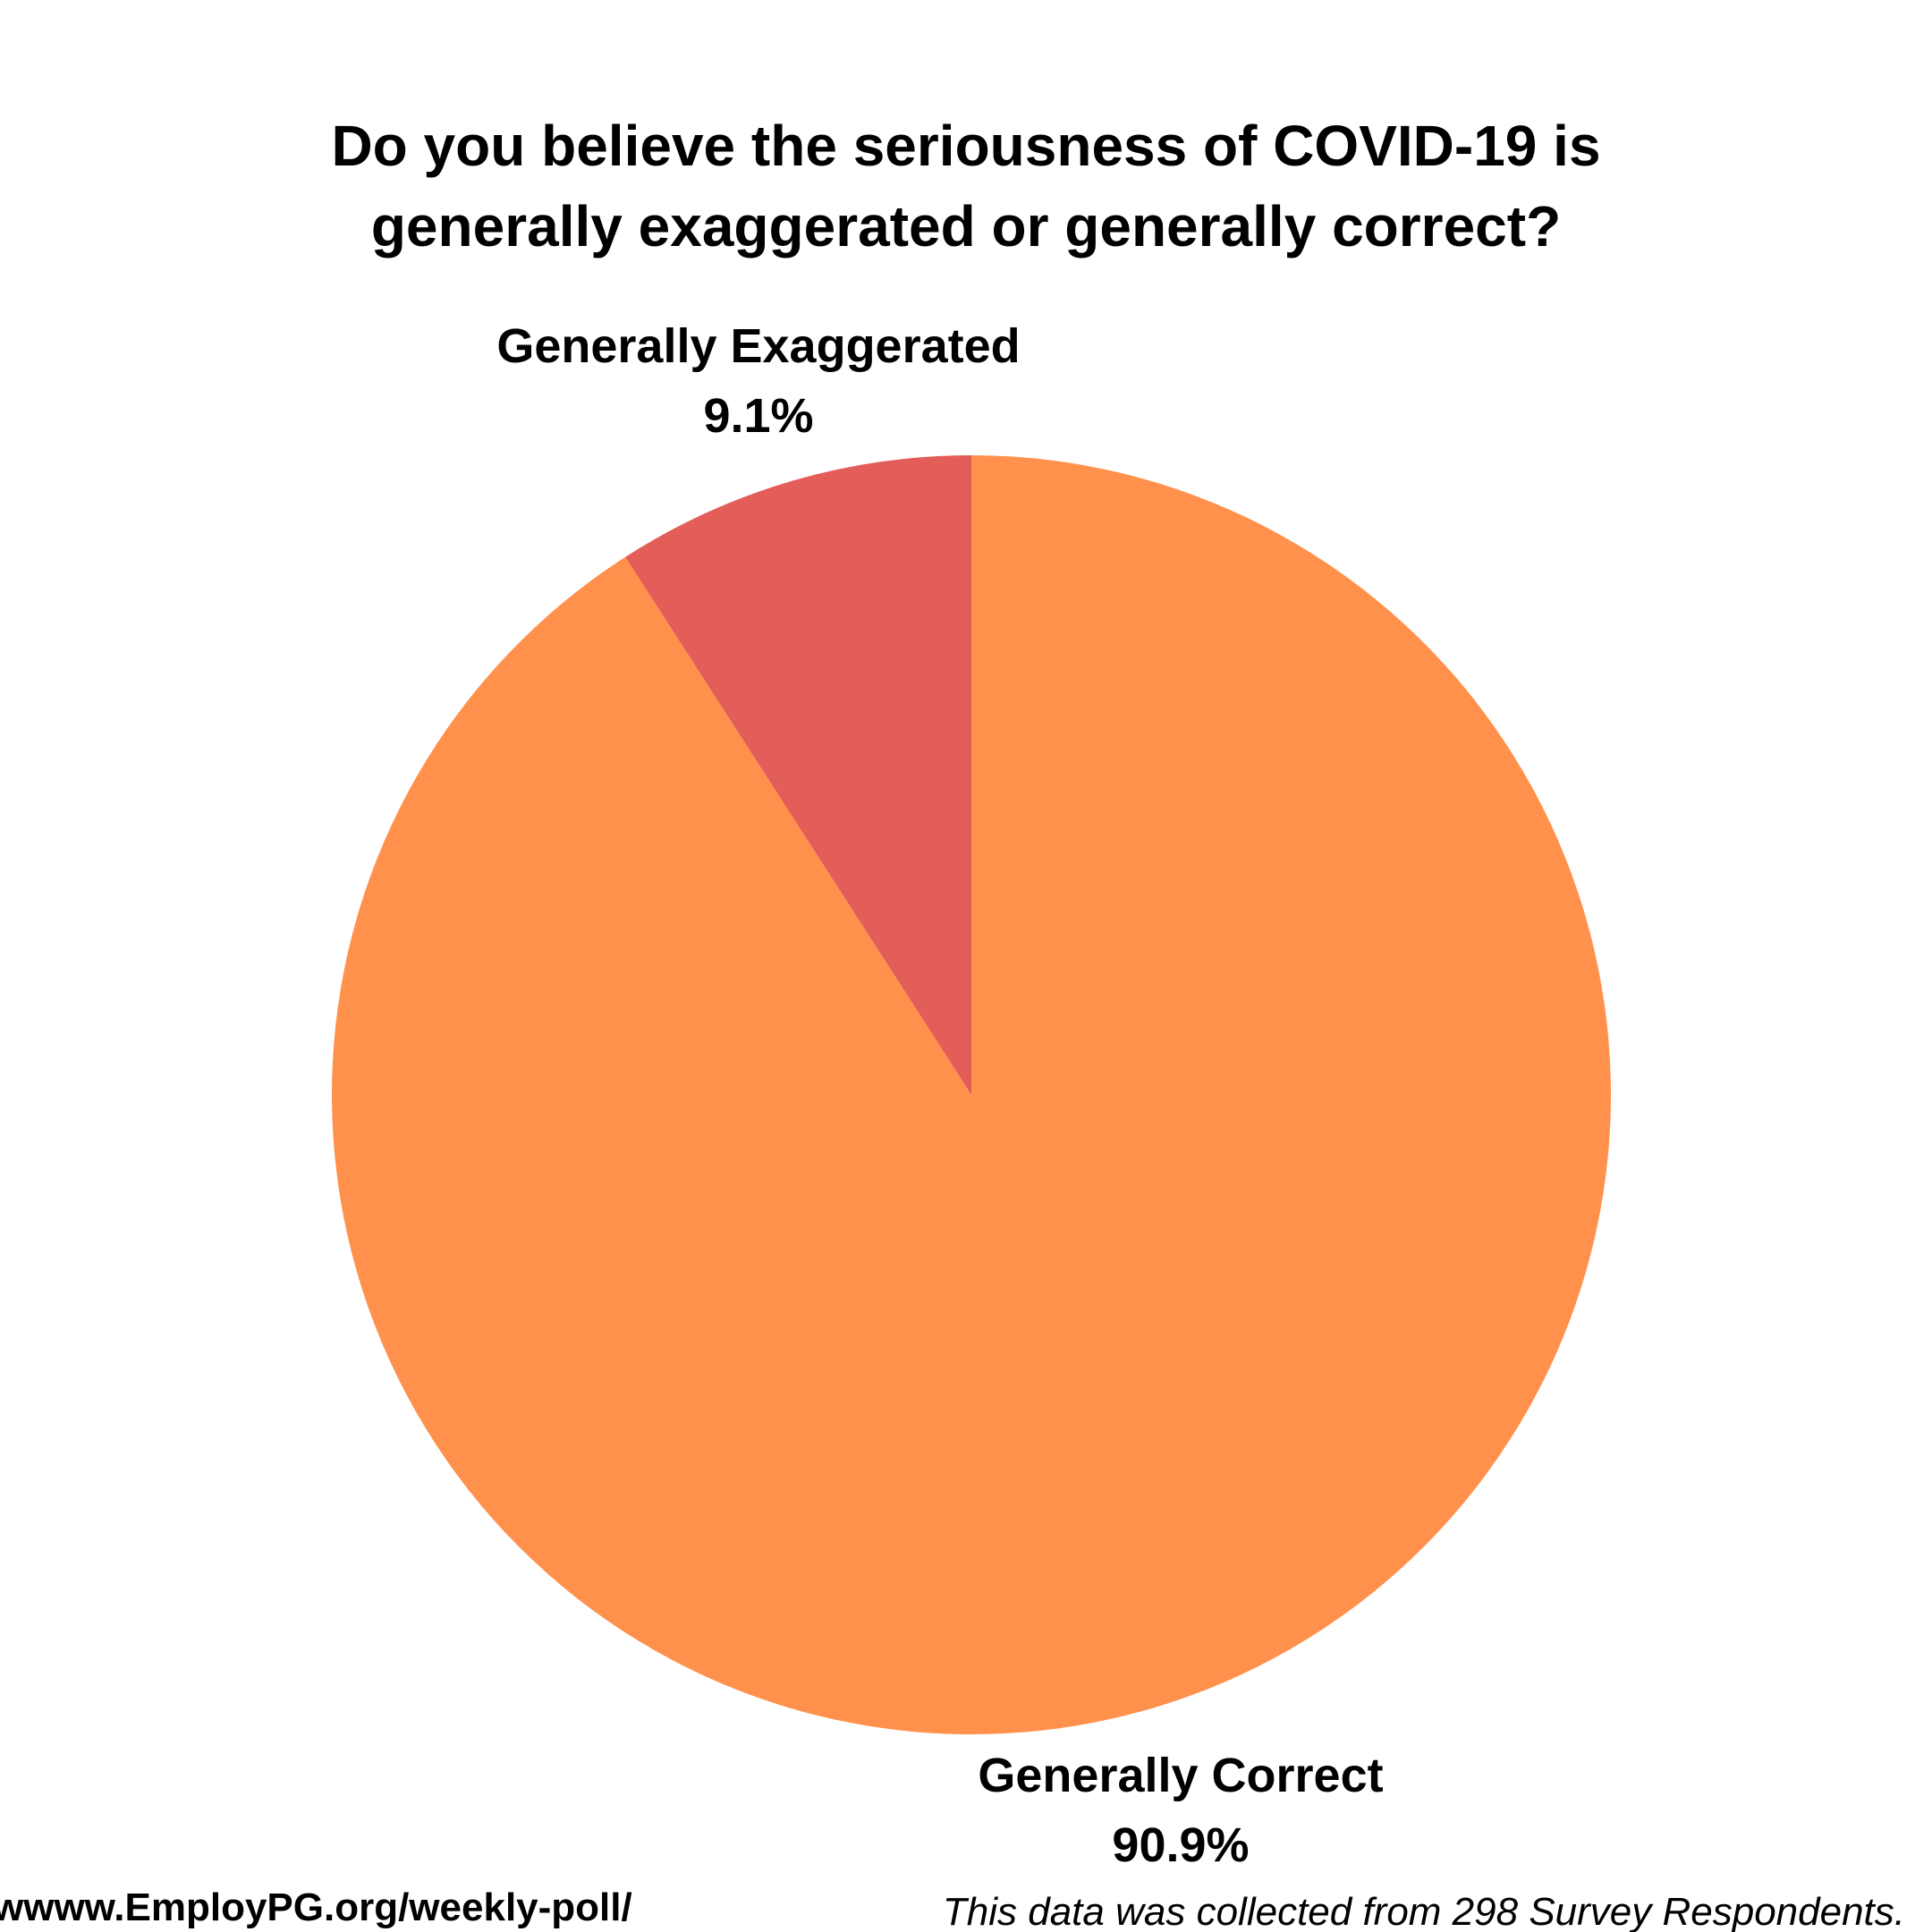  I want to click on slice-label-name: Generally Exaggerated, so click(758, 346).